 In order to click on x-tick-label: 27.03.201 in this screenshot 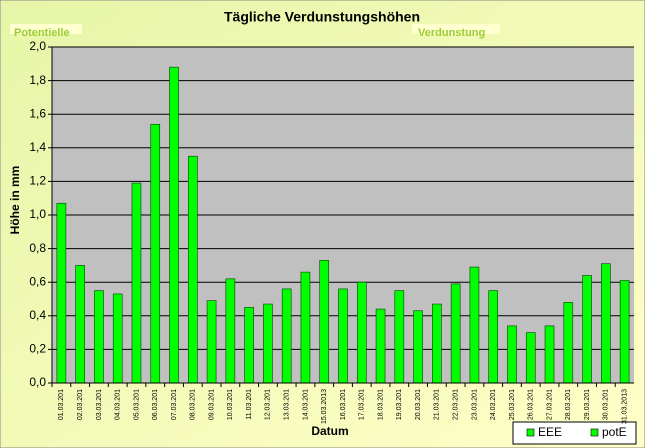, I will do `click(549, 404)`.